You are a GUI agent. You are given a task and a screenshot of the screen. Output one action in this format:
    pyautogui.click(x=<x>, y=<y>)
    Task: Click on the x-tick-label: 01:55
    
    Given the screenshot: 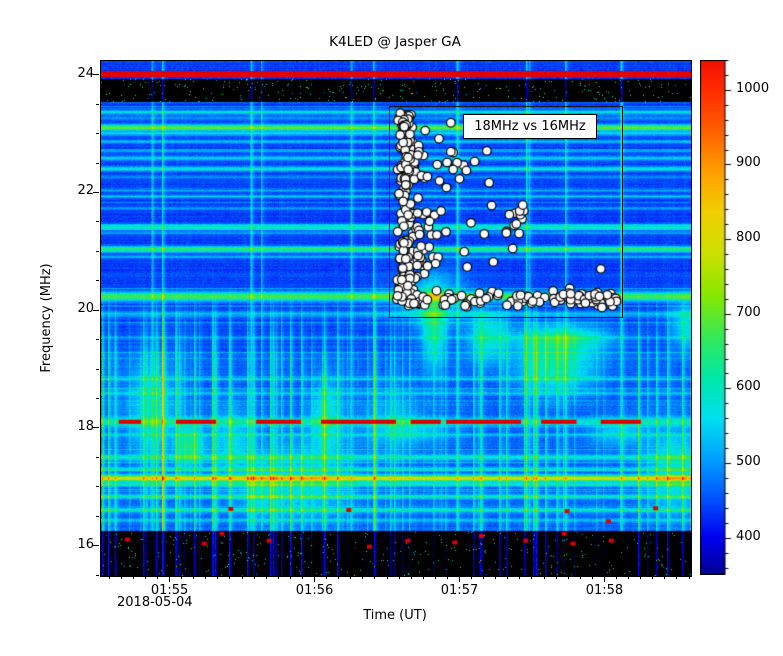 What is the action you would take?
    pyautogui.click(x=169, y=590)
    